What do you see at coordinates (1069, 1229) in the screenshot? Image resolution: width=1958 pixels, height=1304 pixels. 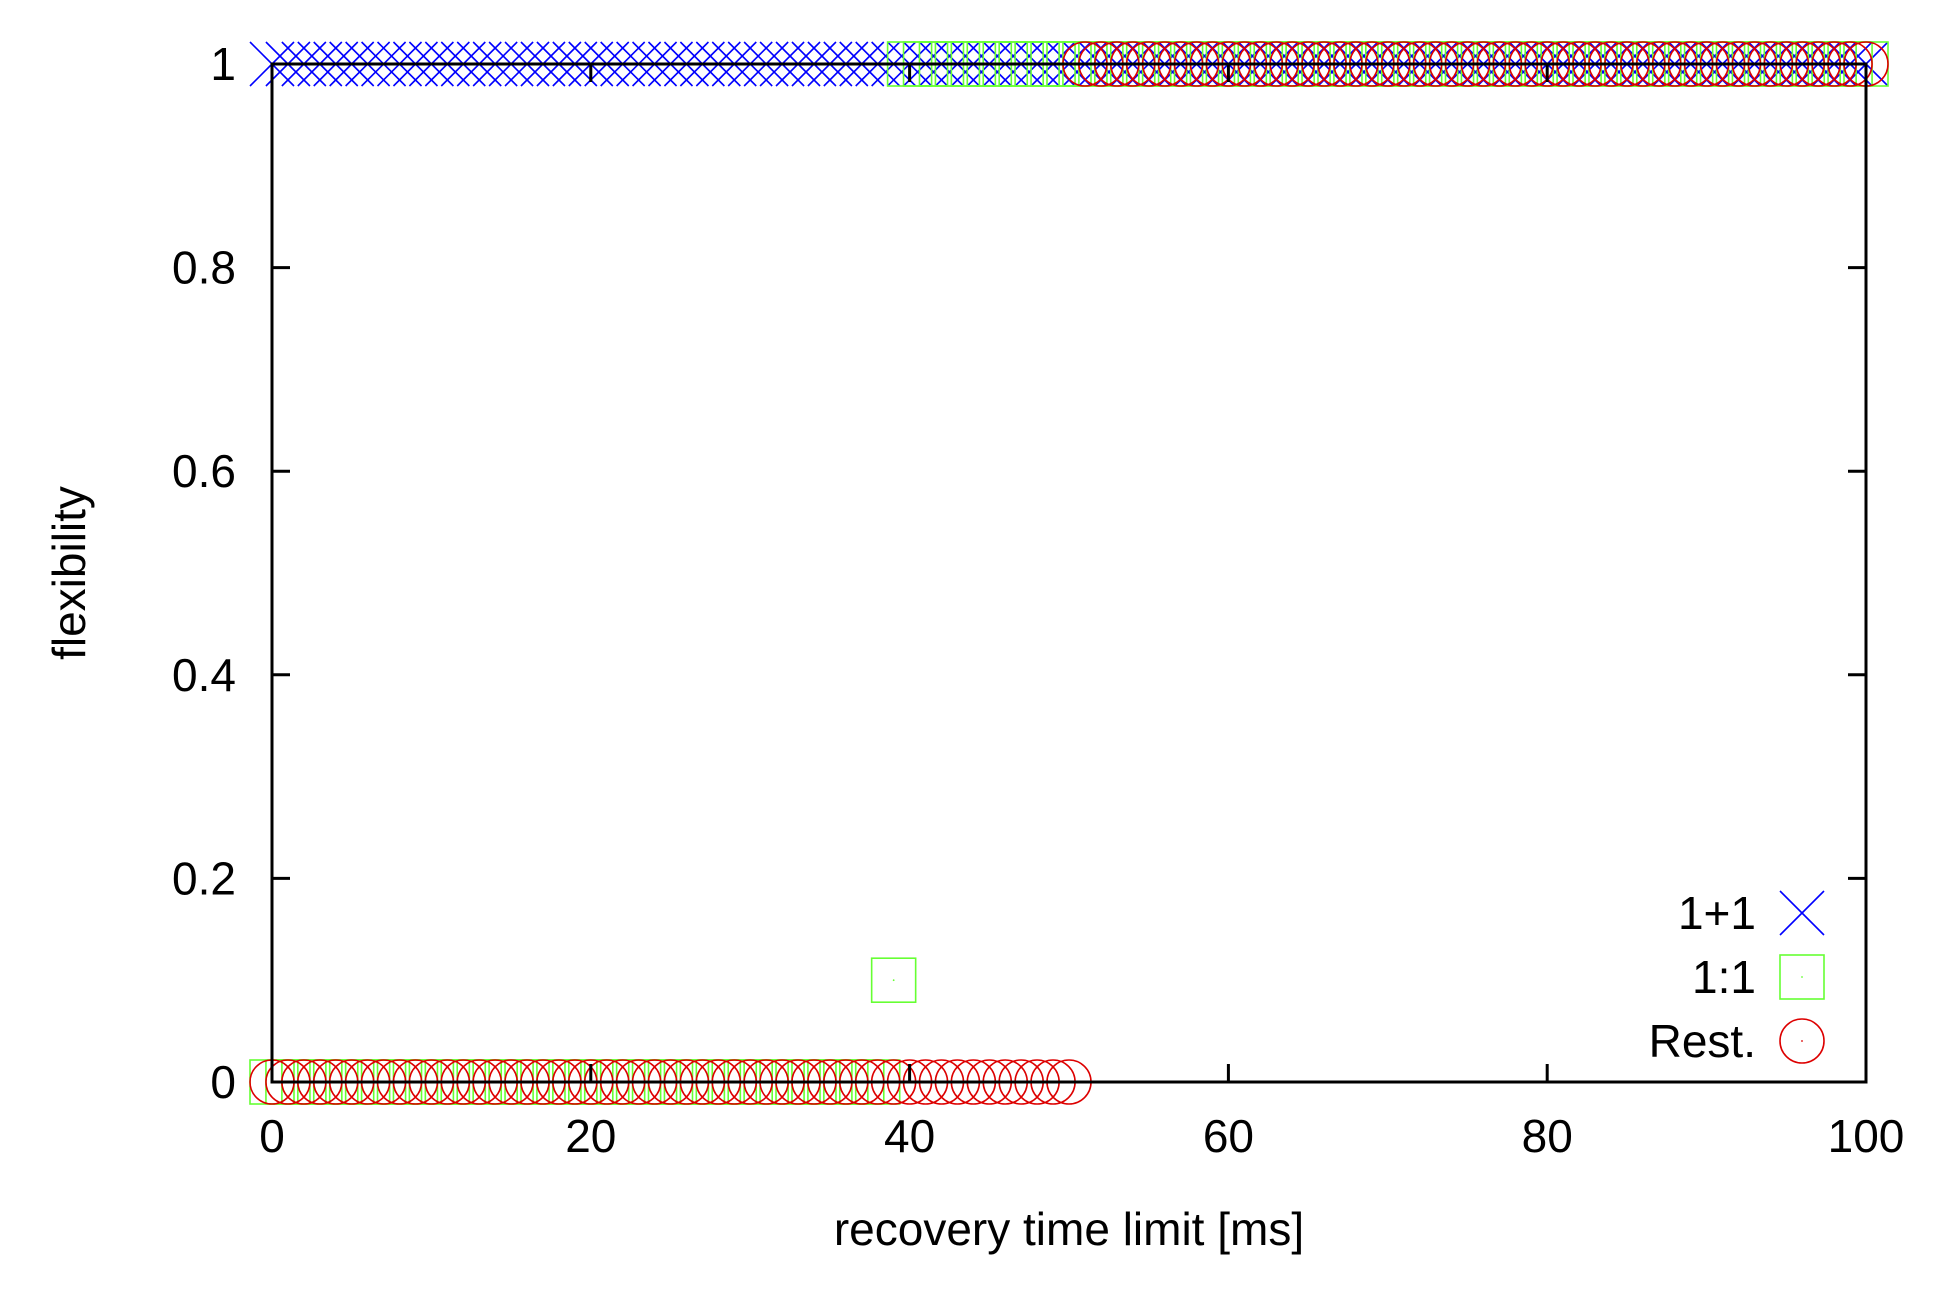 I see `x-axis-label: recovery time limit [ms]` at bounding box center [1069, 1229].